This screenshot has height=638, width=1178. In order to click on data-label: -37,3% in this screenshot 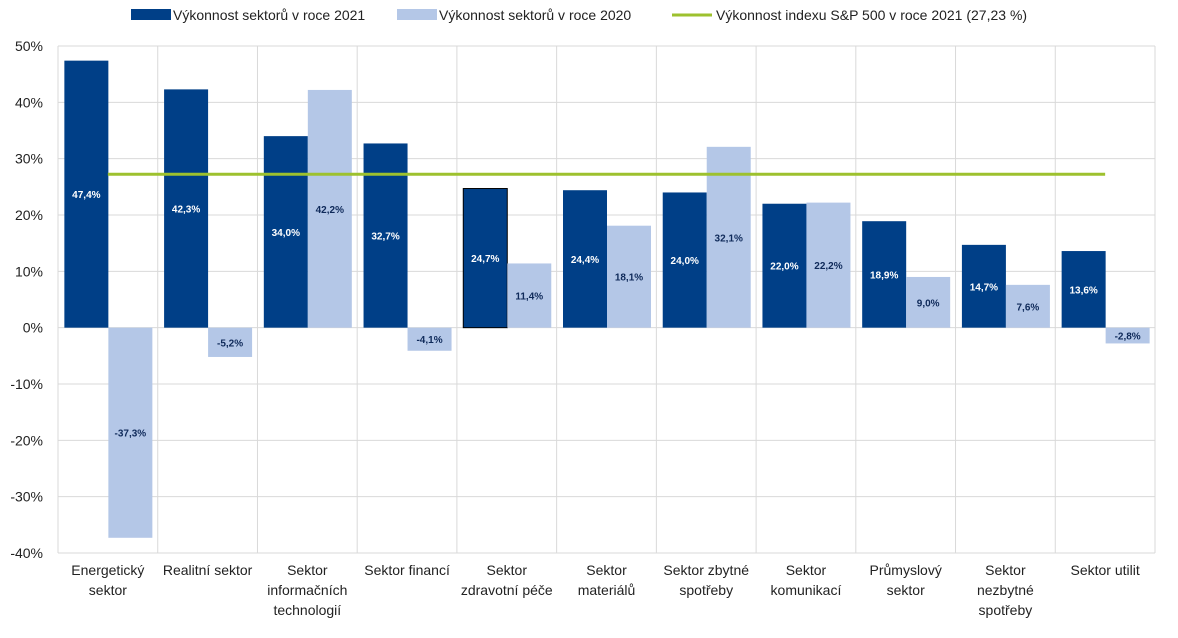, I will do `click(131, 434)`.